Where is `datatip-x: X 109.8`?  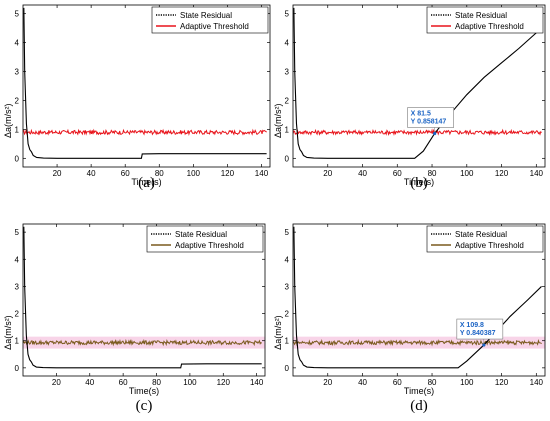
datatip-x: X 109.8 is located at coordinates (472, 325).